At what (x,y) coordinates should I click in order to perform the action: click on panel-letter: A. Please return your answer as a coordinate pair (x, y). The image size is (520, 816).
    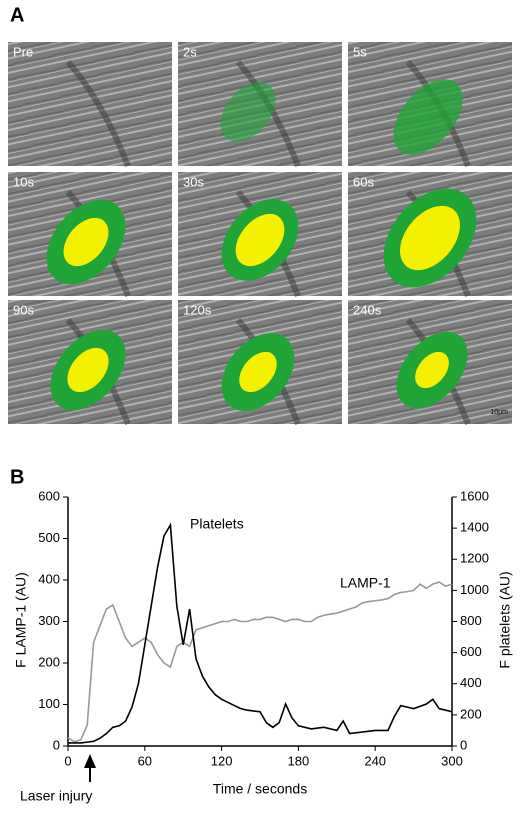
    Looking at the image, I should click on (17, 15).